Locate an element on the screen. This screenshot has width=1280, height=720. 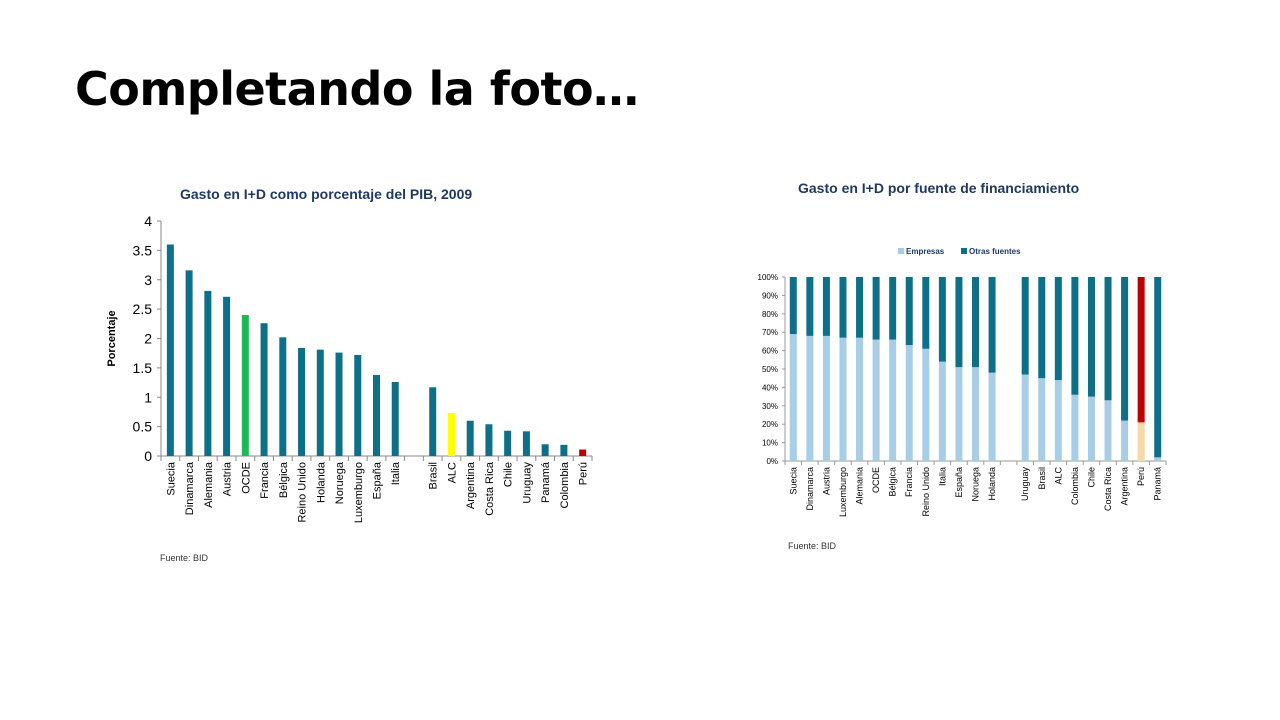
chart2-y-tick-label: 10% is located at coordinates (770, 443).